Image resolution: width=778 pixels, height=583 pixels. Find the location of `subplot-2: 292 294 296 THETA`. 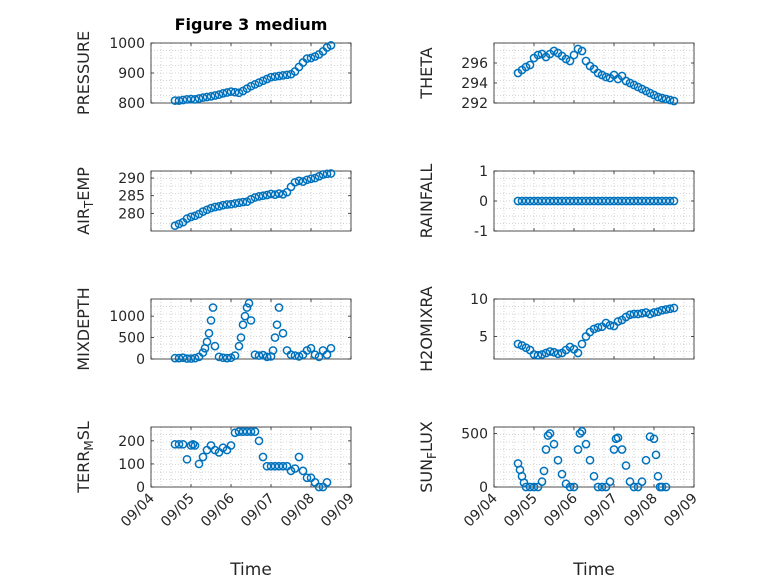

subplot-2: 292 294 296 THETA is located at coordinates (556, 77).